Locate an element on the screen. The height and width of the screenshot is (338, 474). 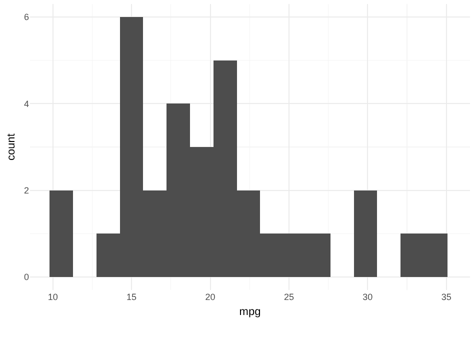
x-tick-label: 30 is located at coordinates (367, 297).